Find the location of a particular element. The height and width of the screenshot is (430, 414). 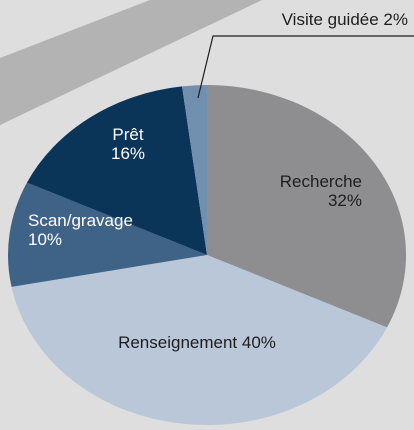

slice-label: Renseignement 40% is located at coordinates (197, 342).